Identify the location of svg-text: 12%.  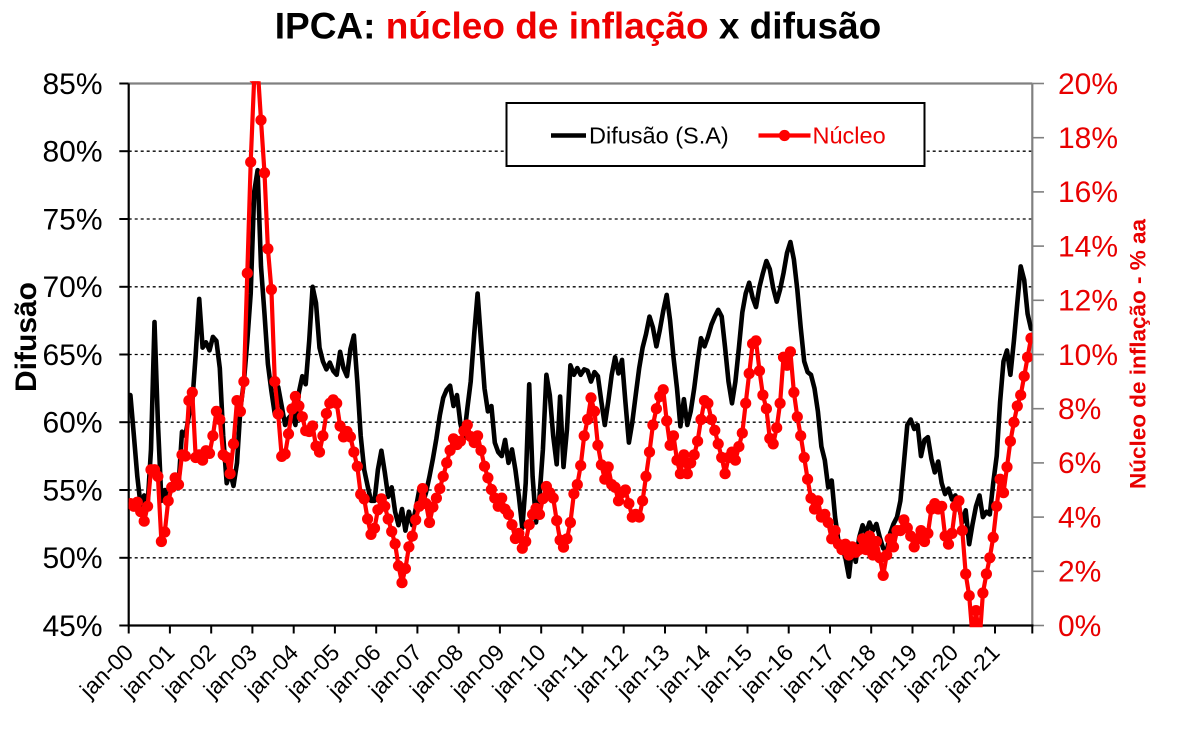
(1088, 301).